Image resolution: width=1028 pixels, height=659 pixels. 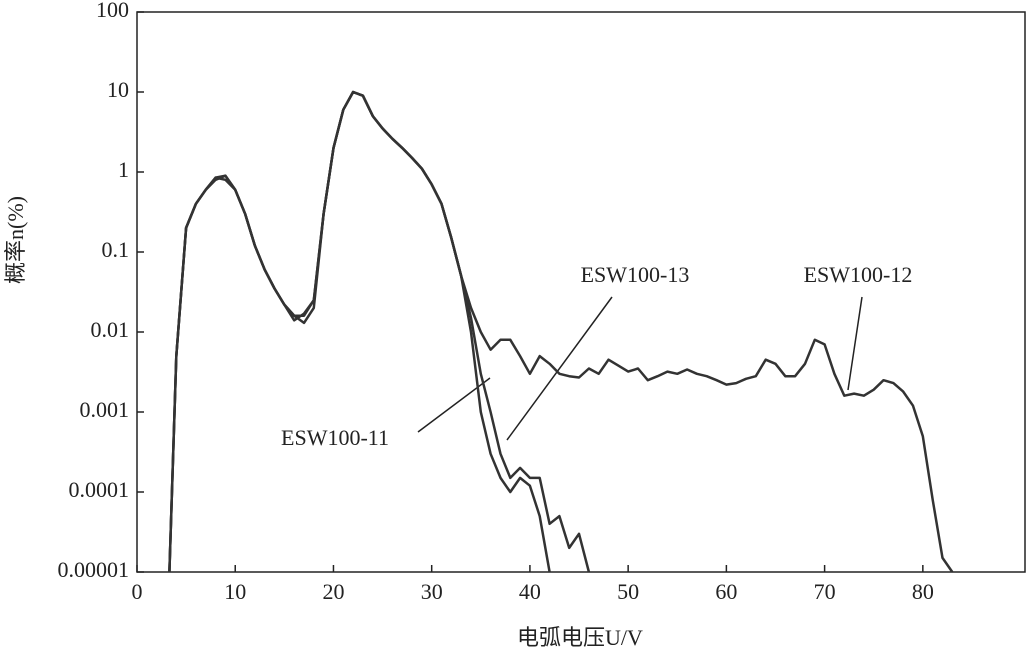 What do you see at coordinates (726, 591) in the screenshot?
I see `x-tick-label: 60` at bounding box center [726, 591].